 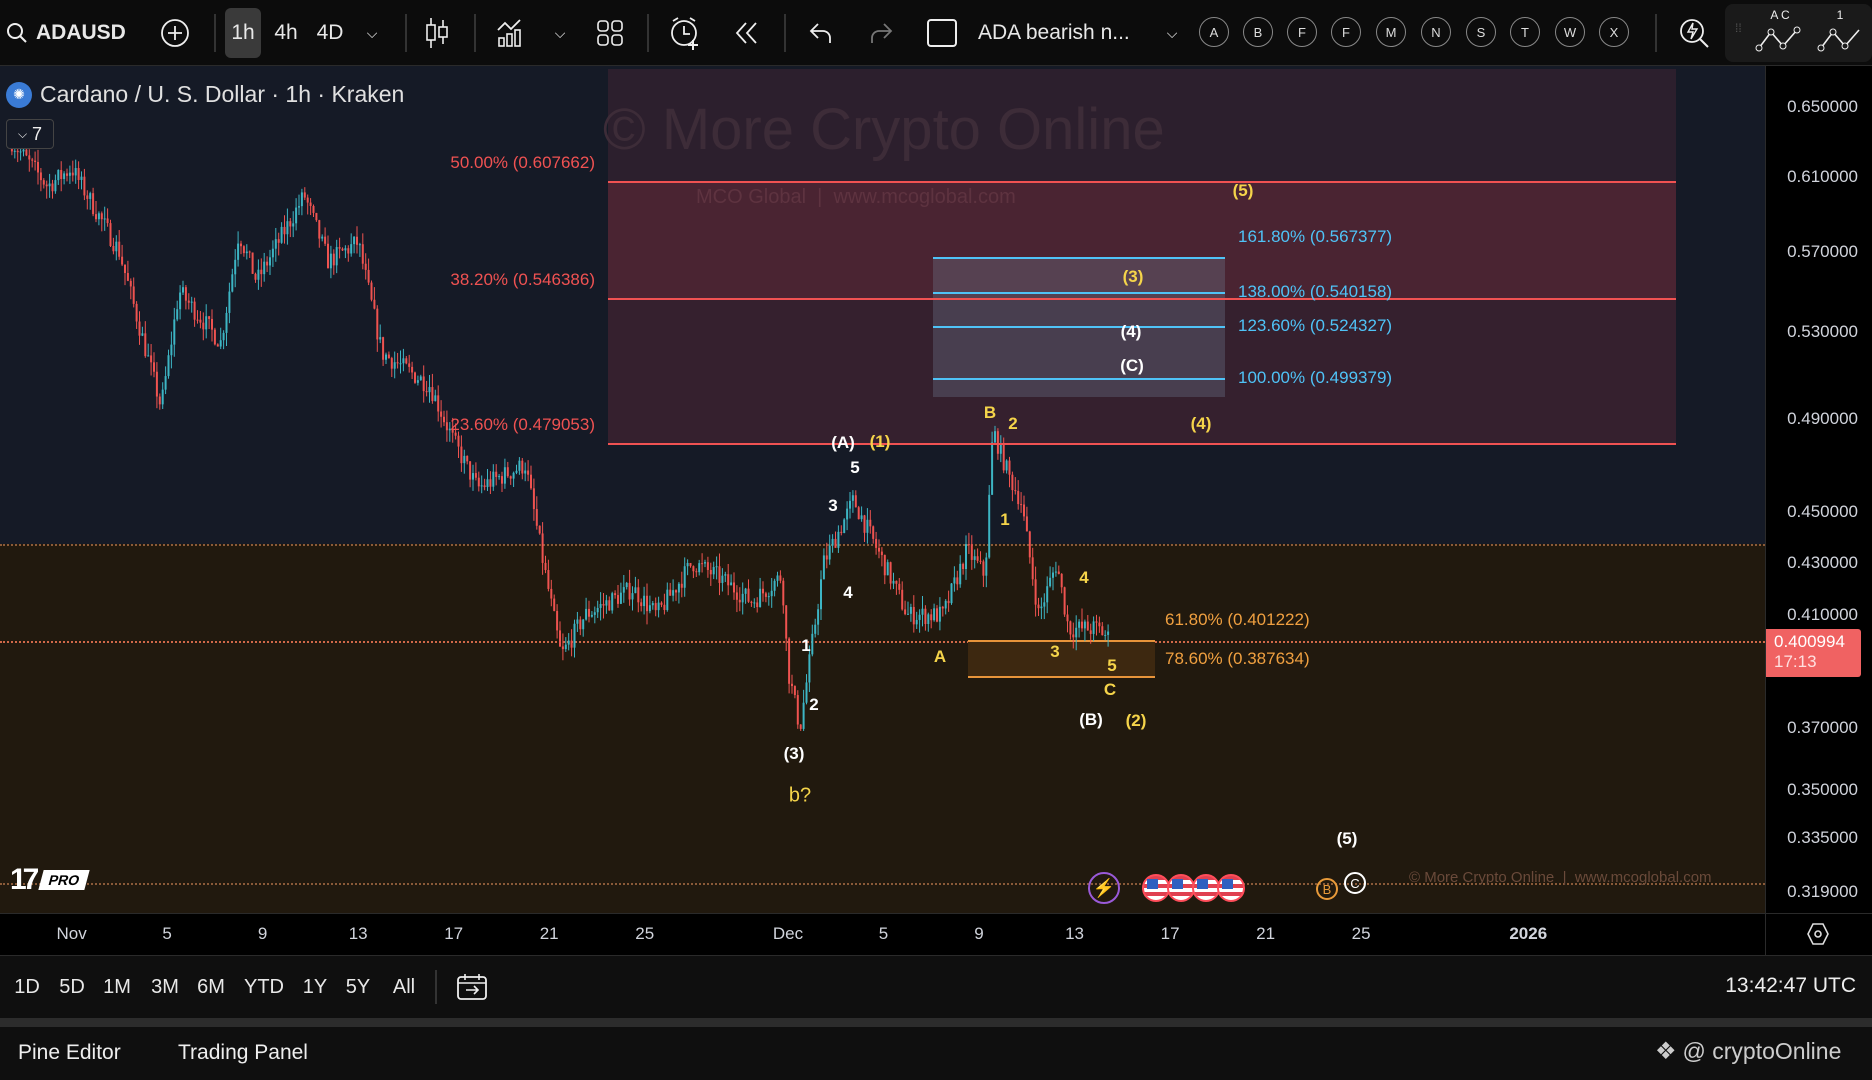 I want to click on period-6m: 6M, so click(x=211, y=987).